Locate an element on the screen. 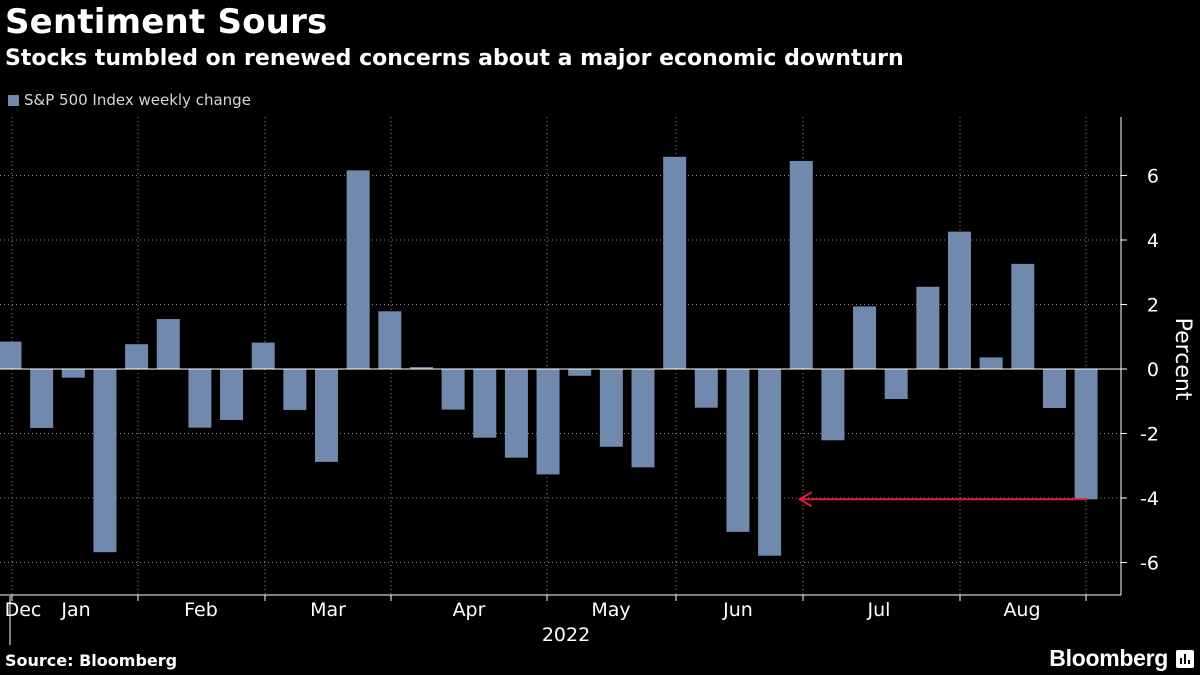 The width and height of the screenshot is (1200, 675). y-tick-label: -6 is located at coordinates (1149, 564).